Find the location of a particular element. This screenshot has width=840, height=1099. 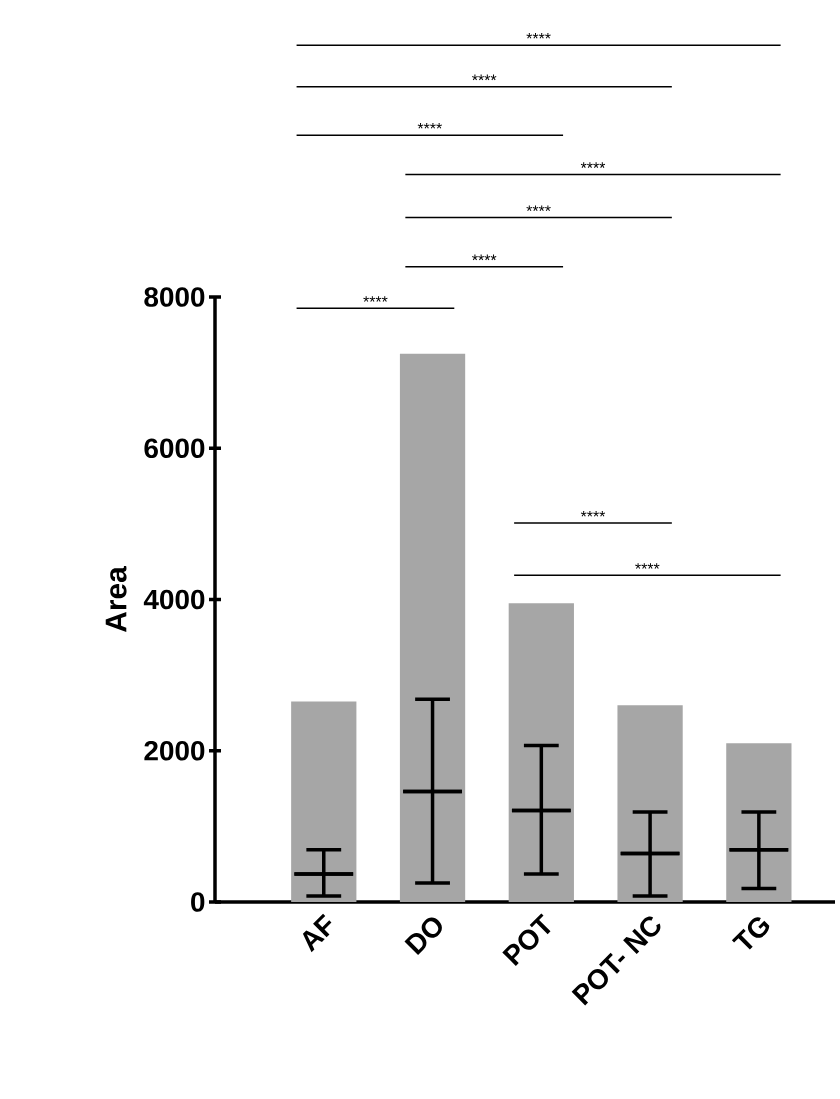

x-tick-label: AF is located at coordinates (317, 933).